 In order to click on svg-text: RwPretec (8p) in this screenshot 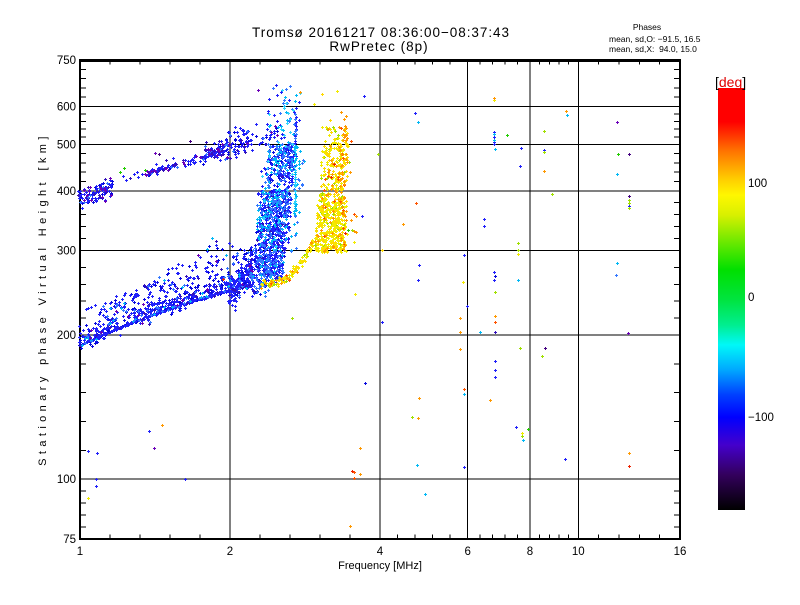, I will do `click(378, 46)`.